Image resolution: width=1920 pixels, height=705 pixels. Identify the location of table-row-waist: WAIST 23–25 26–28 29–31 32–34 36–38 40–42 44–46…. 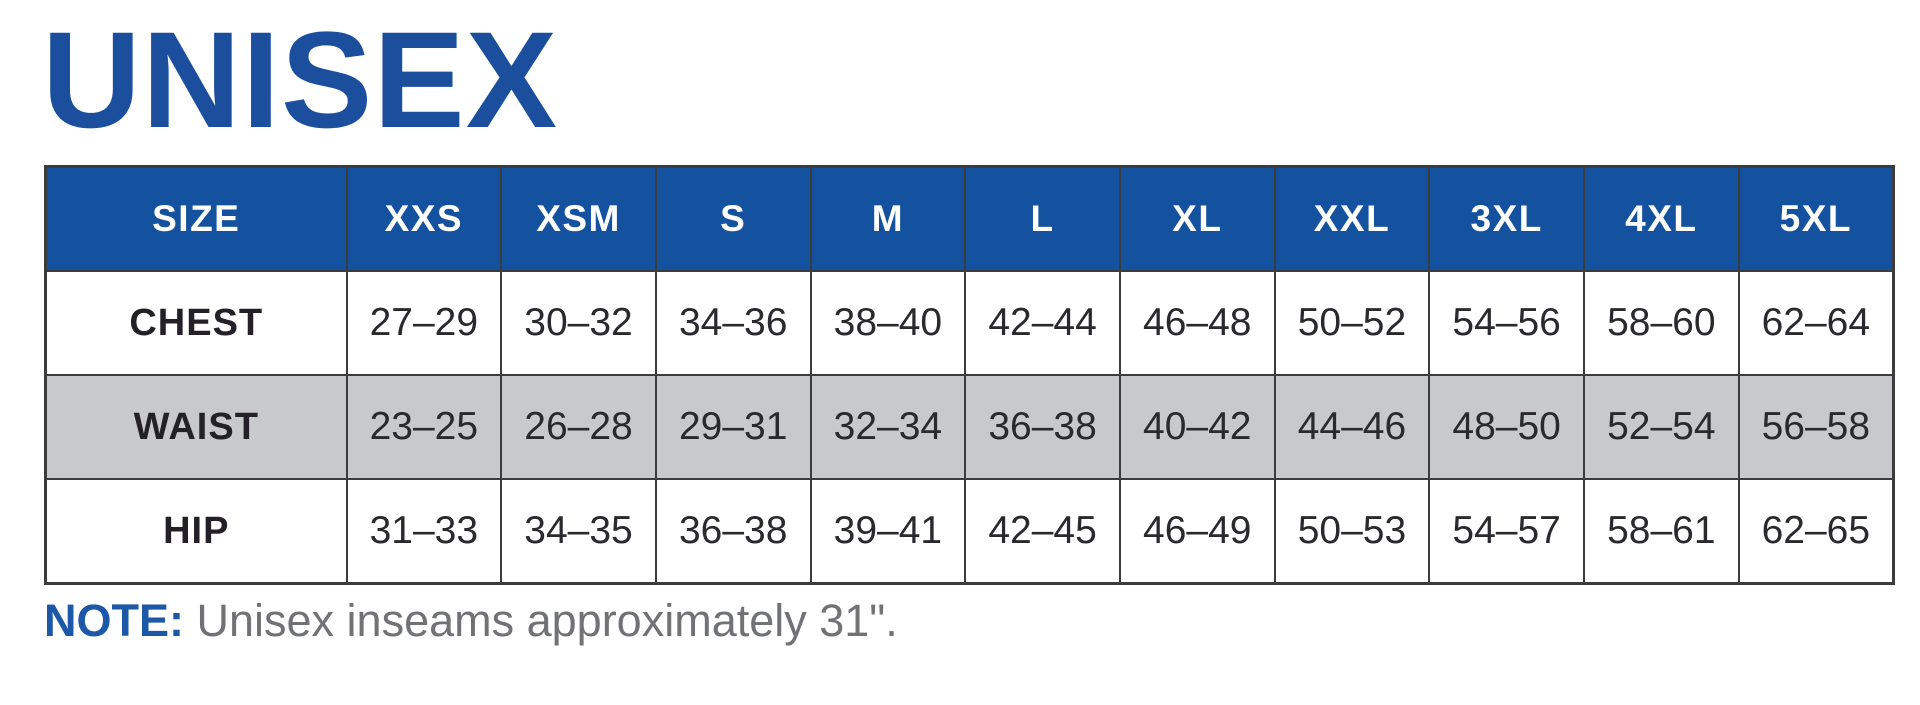
(969, 427).